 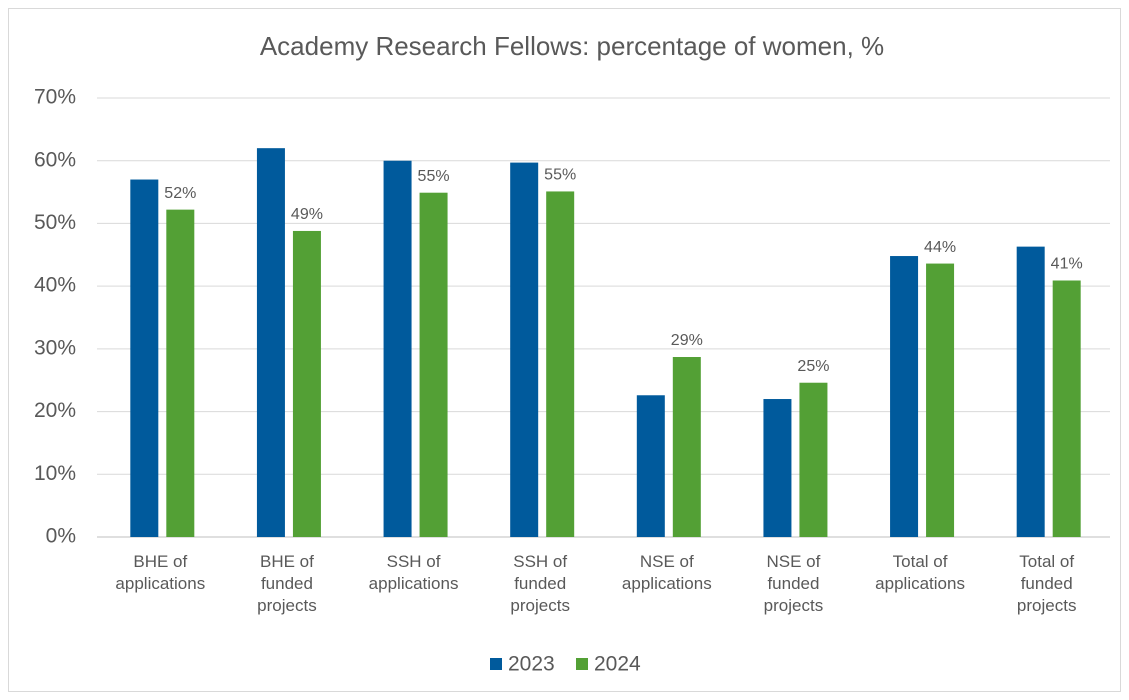 What do you see at coordinates (55, 97) in the screenshot?
I see `y-tick-label: 70%` at bounding box center [55, 97].